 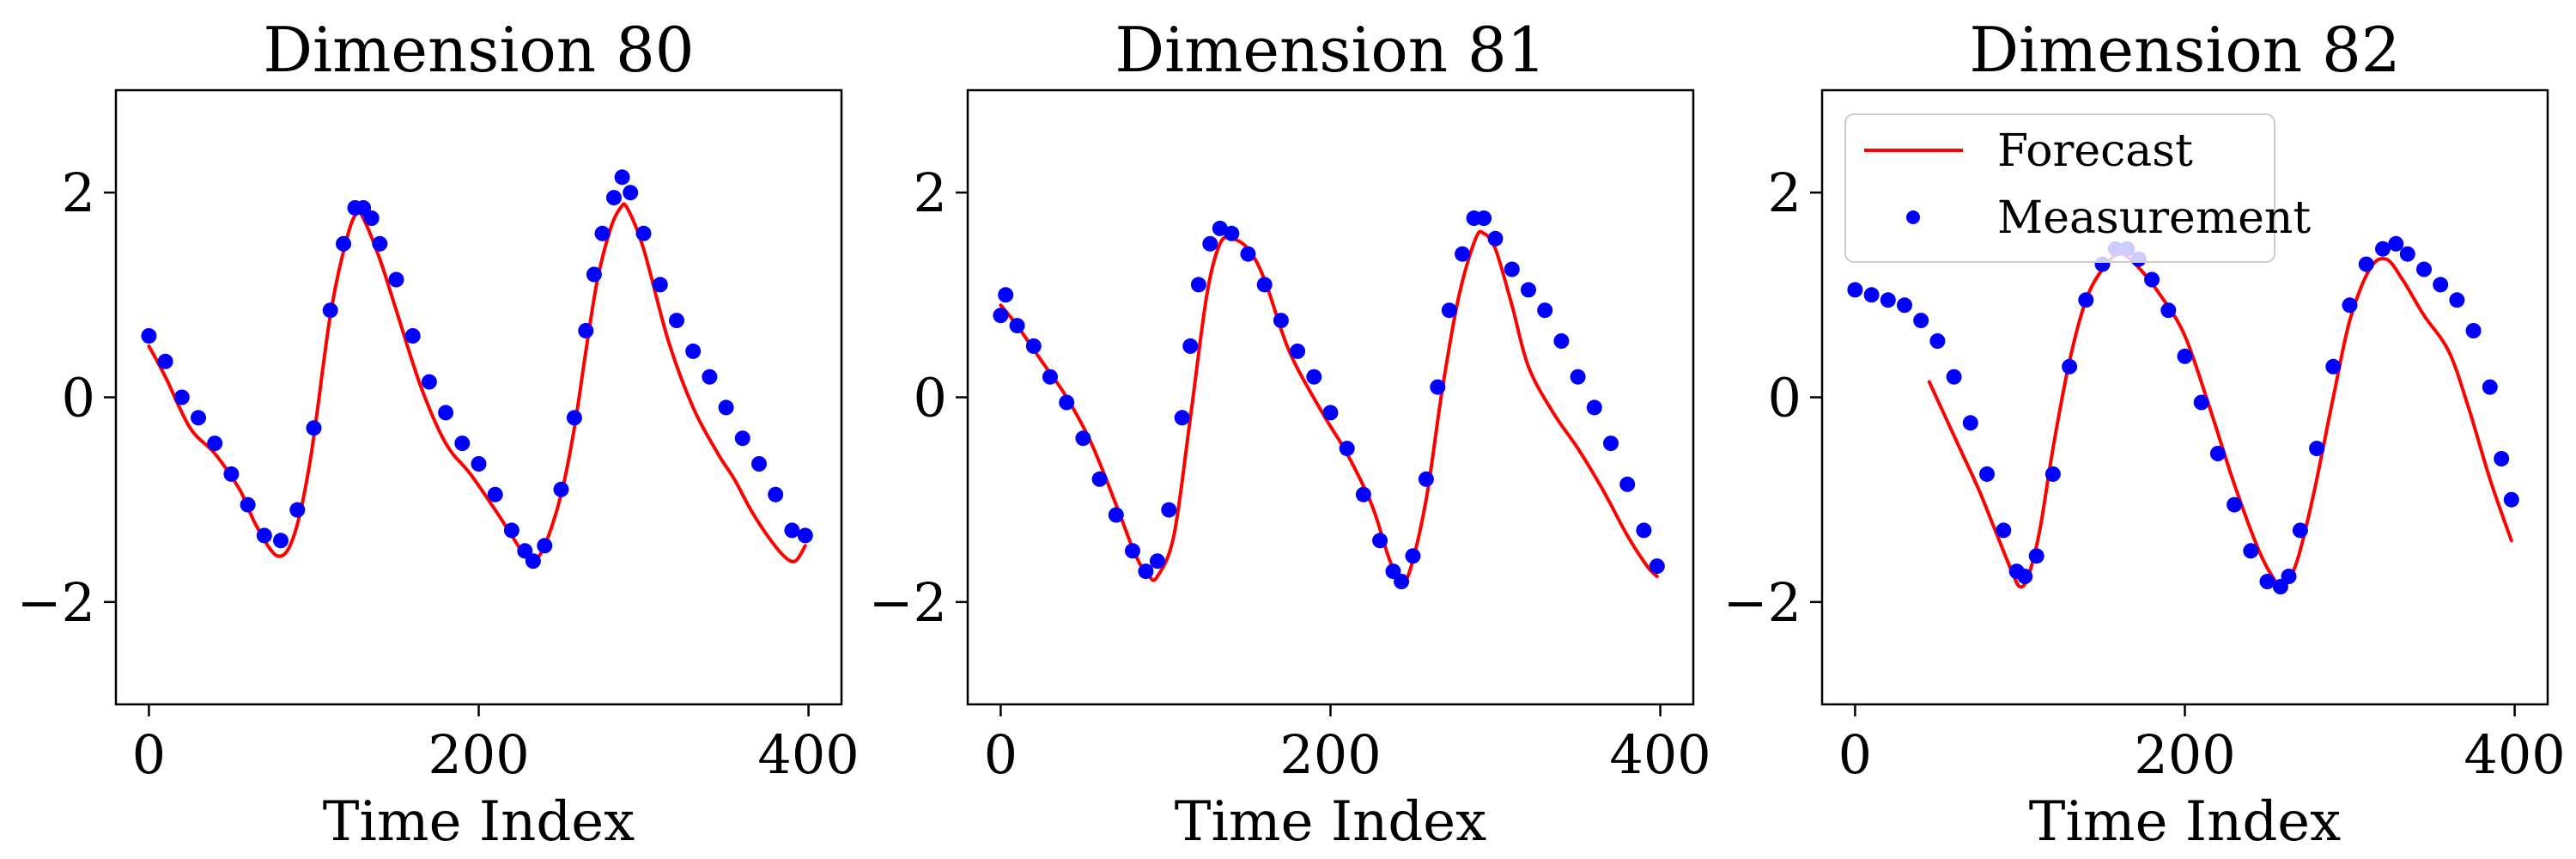 What do you see at coordinates (479, 50) in the screenshot?
I see `subplot-title: Dimension 80` at bounding box center [479, 50].